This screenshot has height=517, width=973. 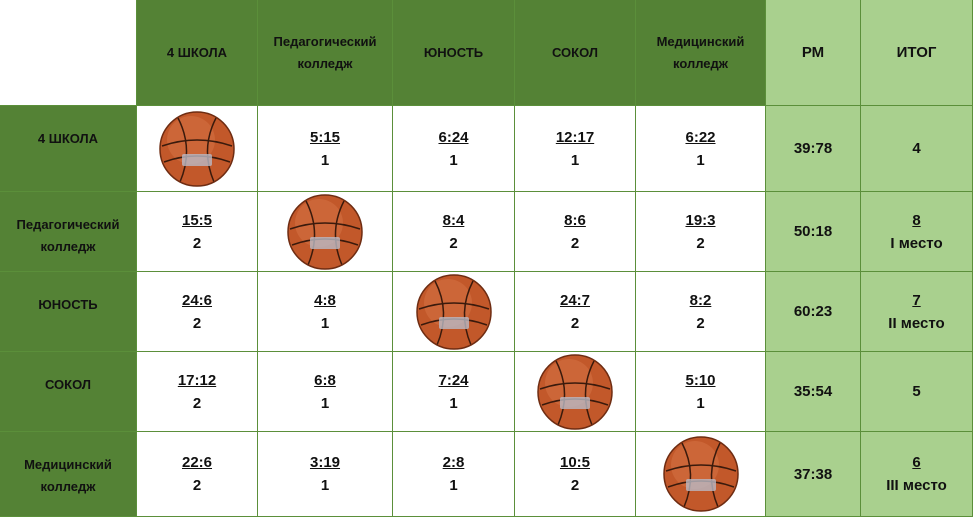 I want to click on row-header-cell: 4 ШКОЛА, so click(x=68, y=149).